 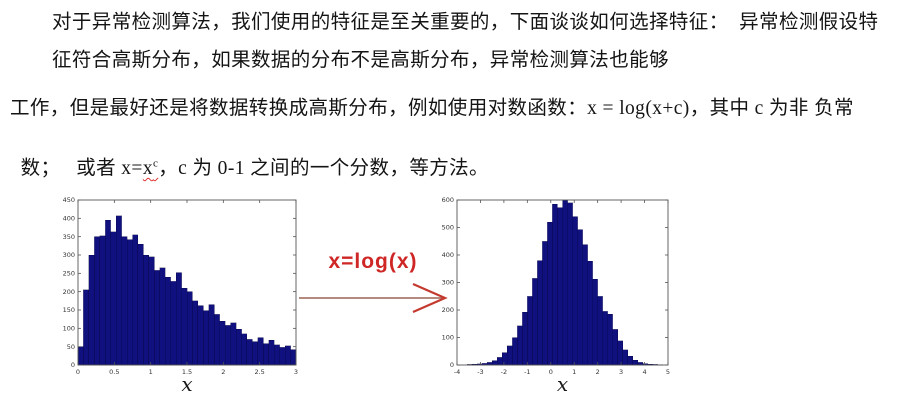 What do you see at coordinates (69, 274) in the screenshot?
I see `svg-text: 250` at bounding box center [69, 274].